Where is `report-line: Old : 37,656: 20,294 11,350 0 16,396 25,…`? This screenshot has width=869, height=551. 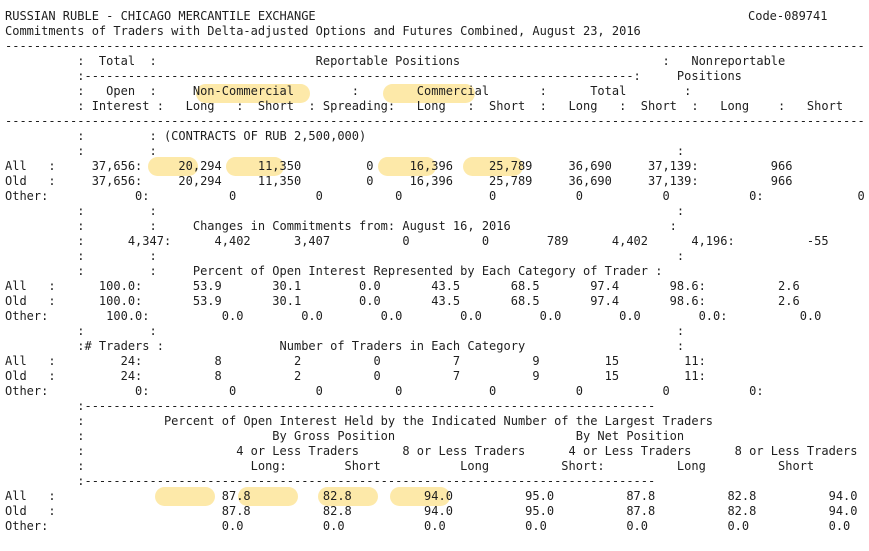 report-line: Old : 37,656: 20,294 11,350 0 16,396 25,… is located at coordinates (435, 181).